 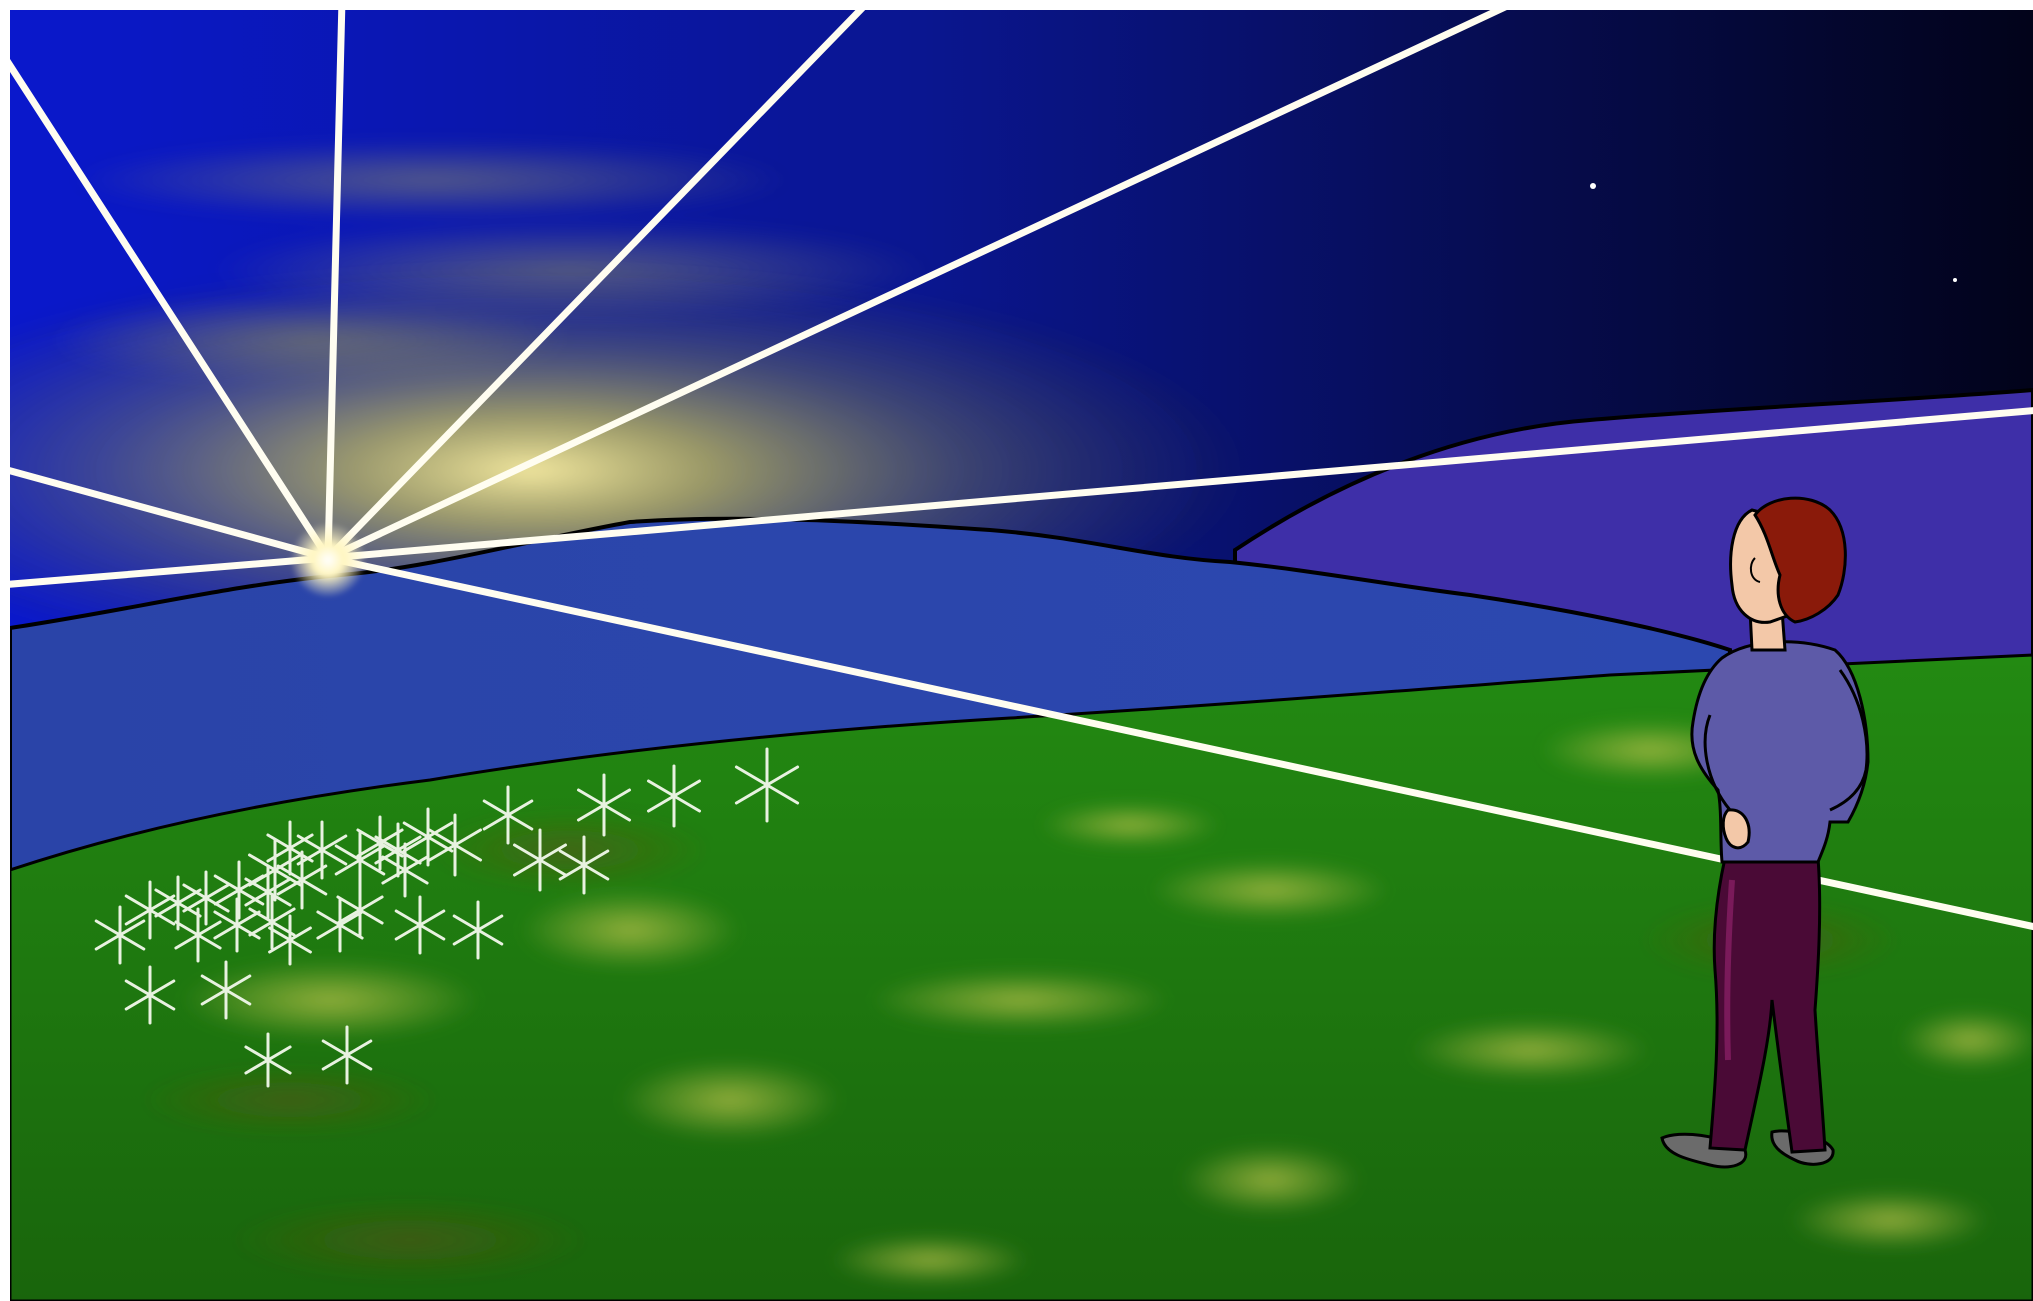 I want to click on shirt, so click(x=1780, y=752).